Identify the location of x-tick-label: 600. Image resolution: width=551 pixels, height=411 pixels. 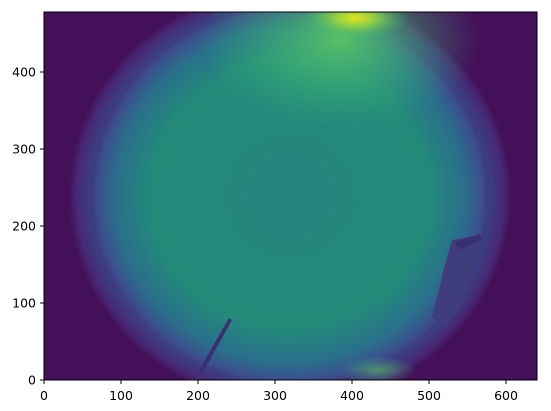
(506, 395).